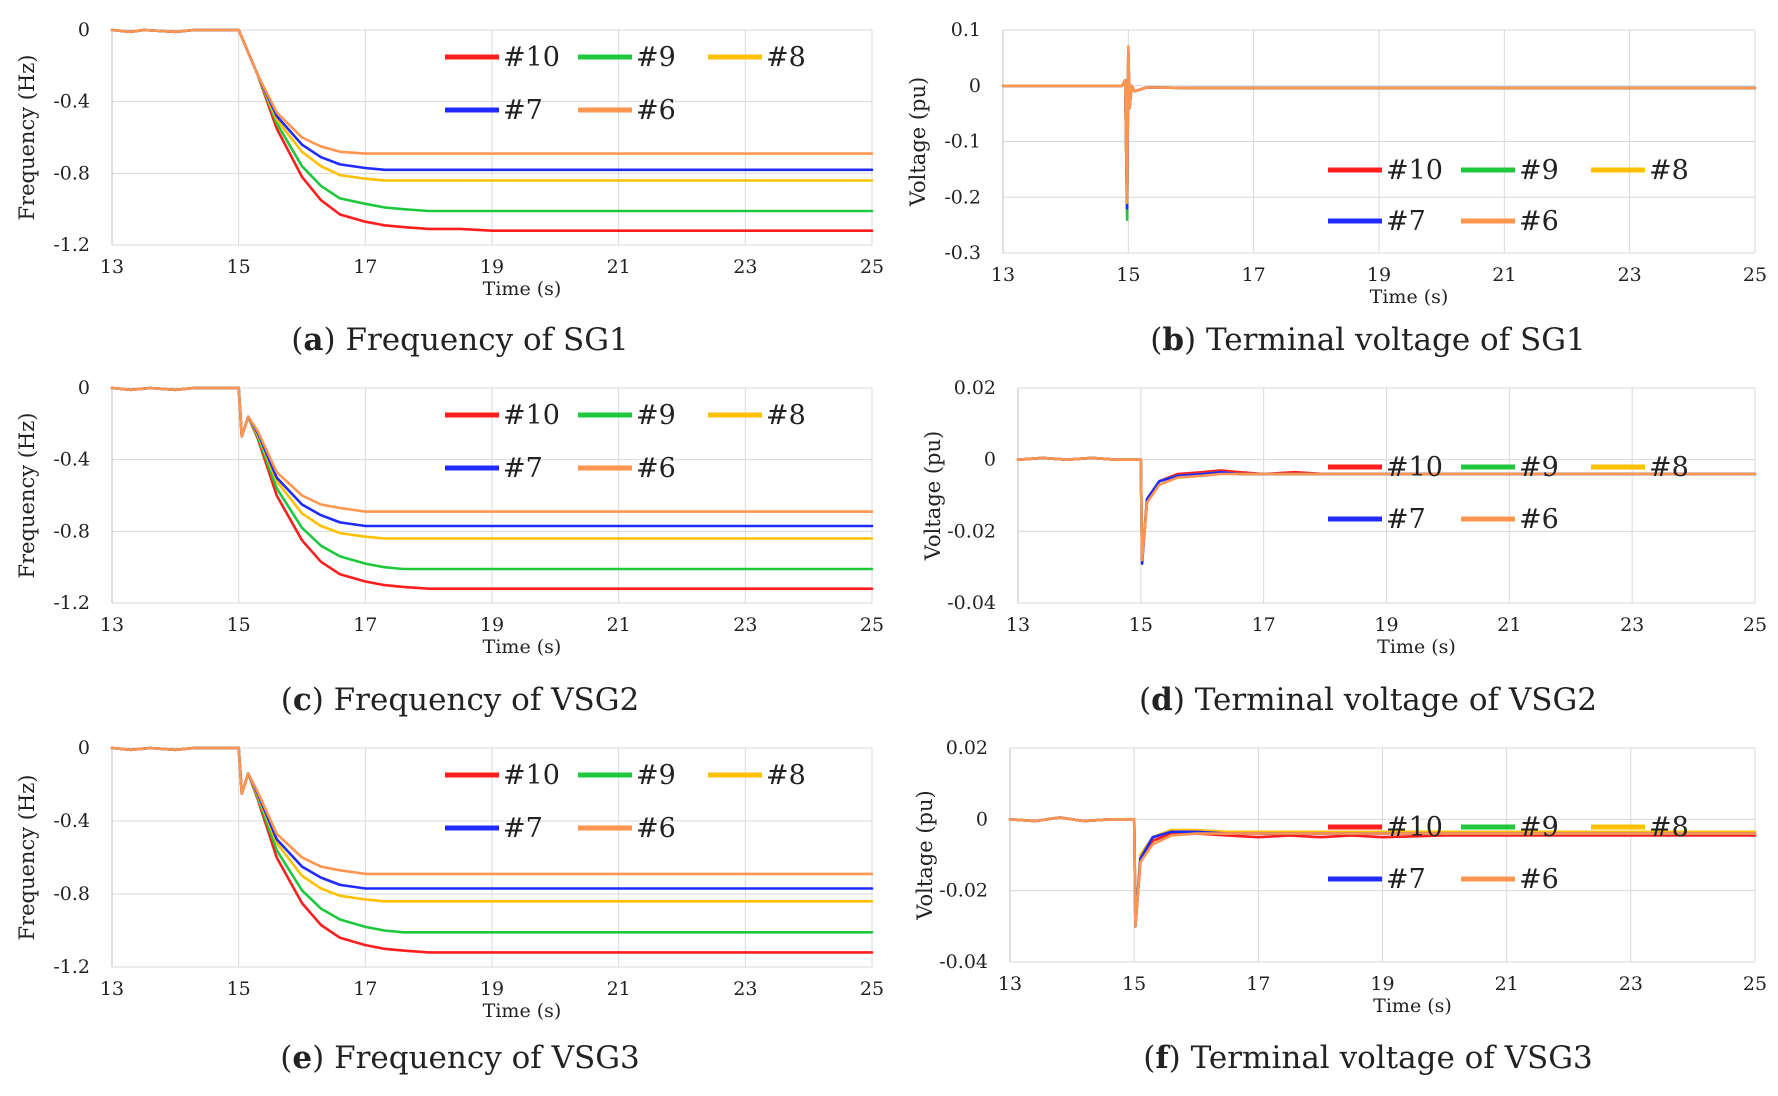 The width and height of the screenshot is (1778, 1096). I want to click on y-axis-label: Frequency (Hz), so click(27, 137).